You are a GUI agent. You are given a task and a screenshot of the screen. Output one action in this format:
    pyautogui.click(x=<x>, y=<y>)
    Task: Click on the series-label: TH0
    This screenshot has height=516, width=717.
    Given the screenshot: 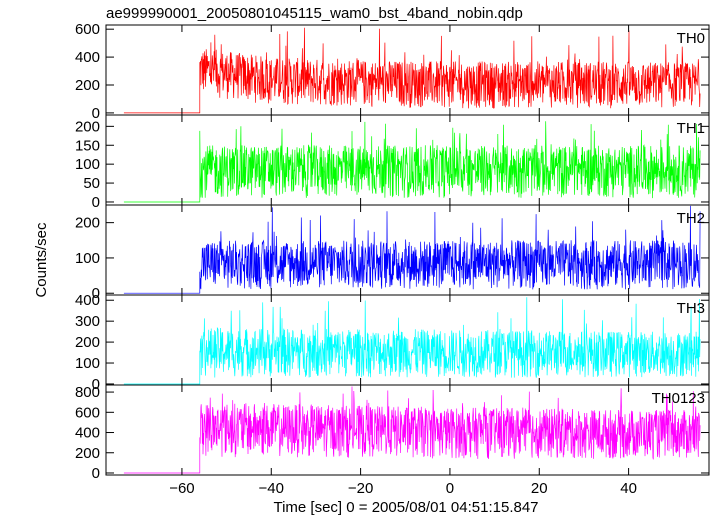 What is the action you would take?
    pyautogui.click(x=691, y=38)
    